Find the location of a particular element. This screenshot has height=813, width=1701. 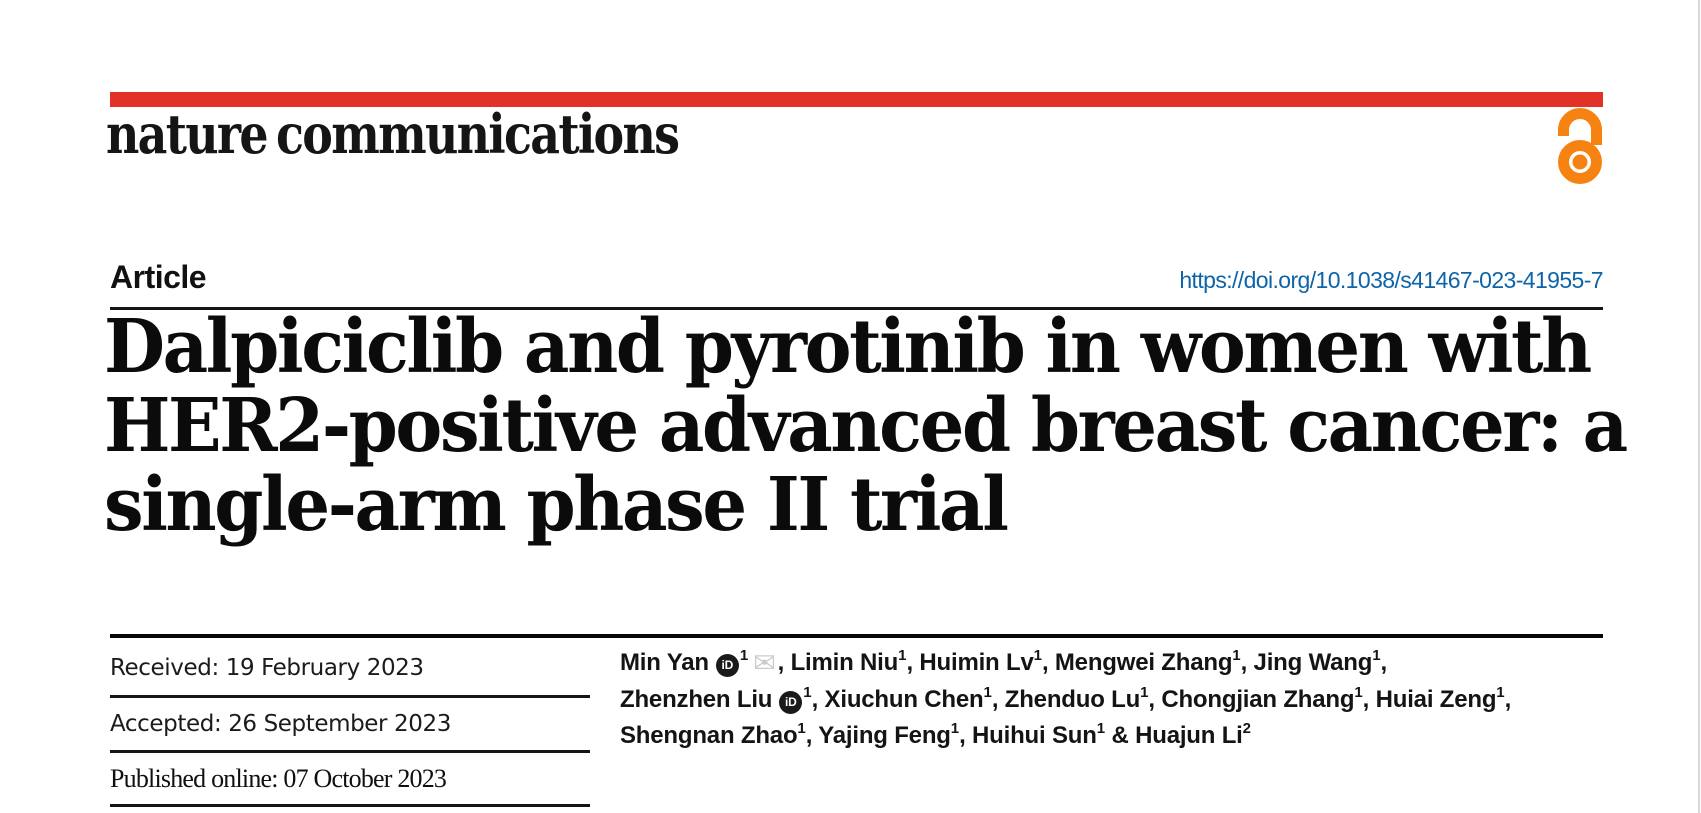

author-name-text: , Jing Wang is located at coordinates (1306, 662).